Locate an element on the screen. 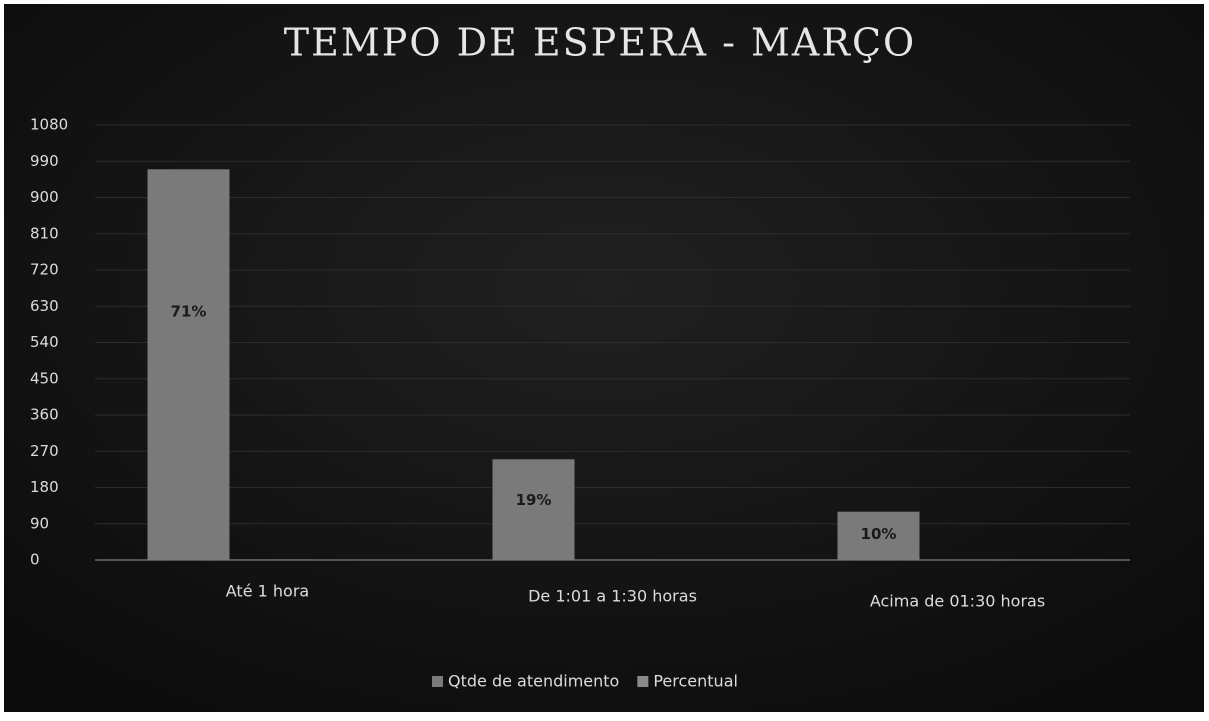  y-tick-label: 270 is located at coordinates (44, 451).